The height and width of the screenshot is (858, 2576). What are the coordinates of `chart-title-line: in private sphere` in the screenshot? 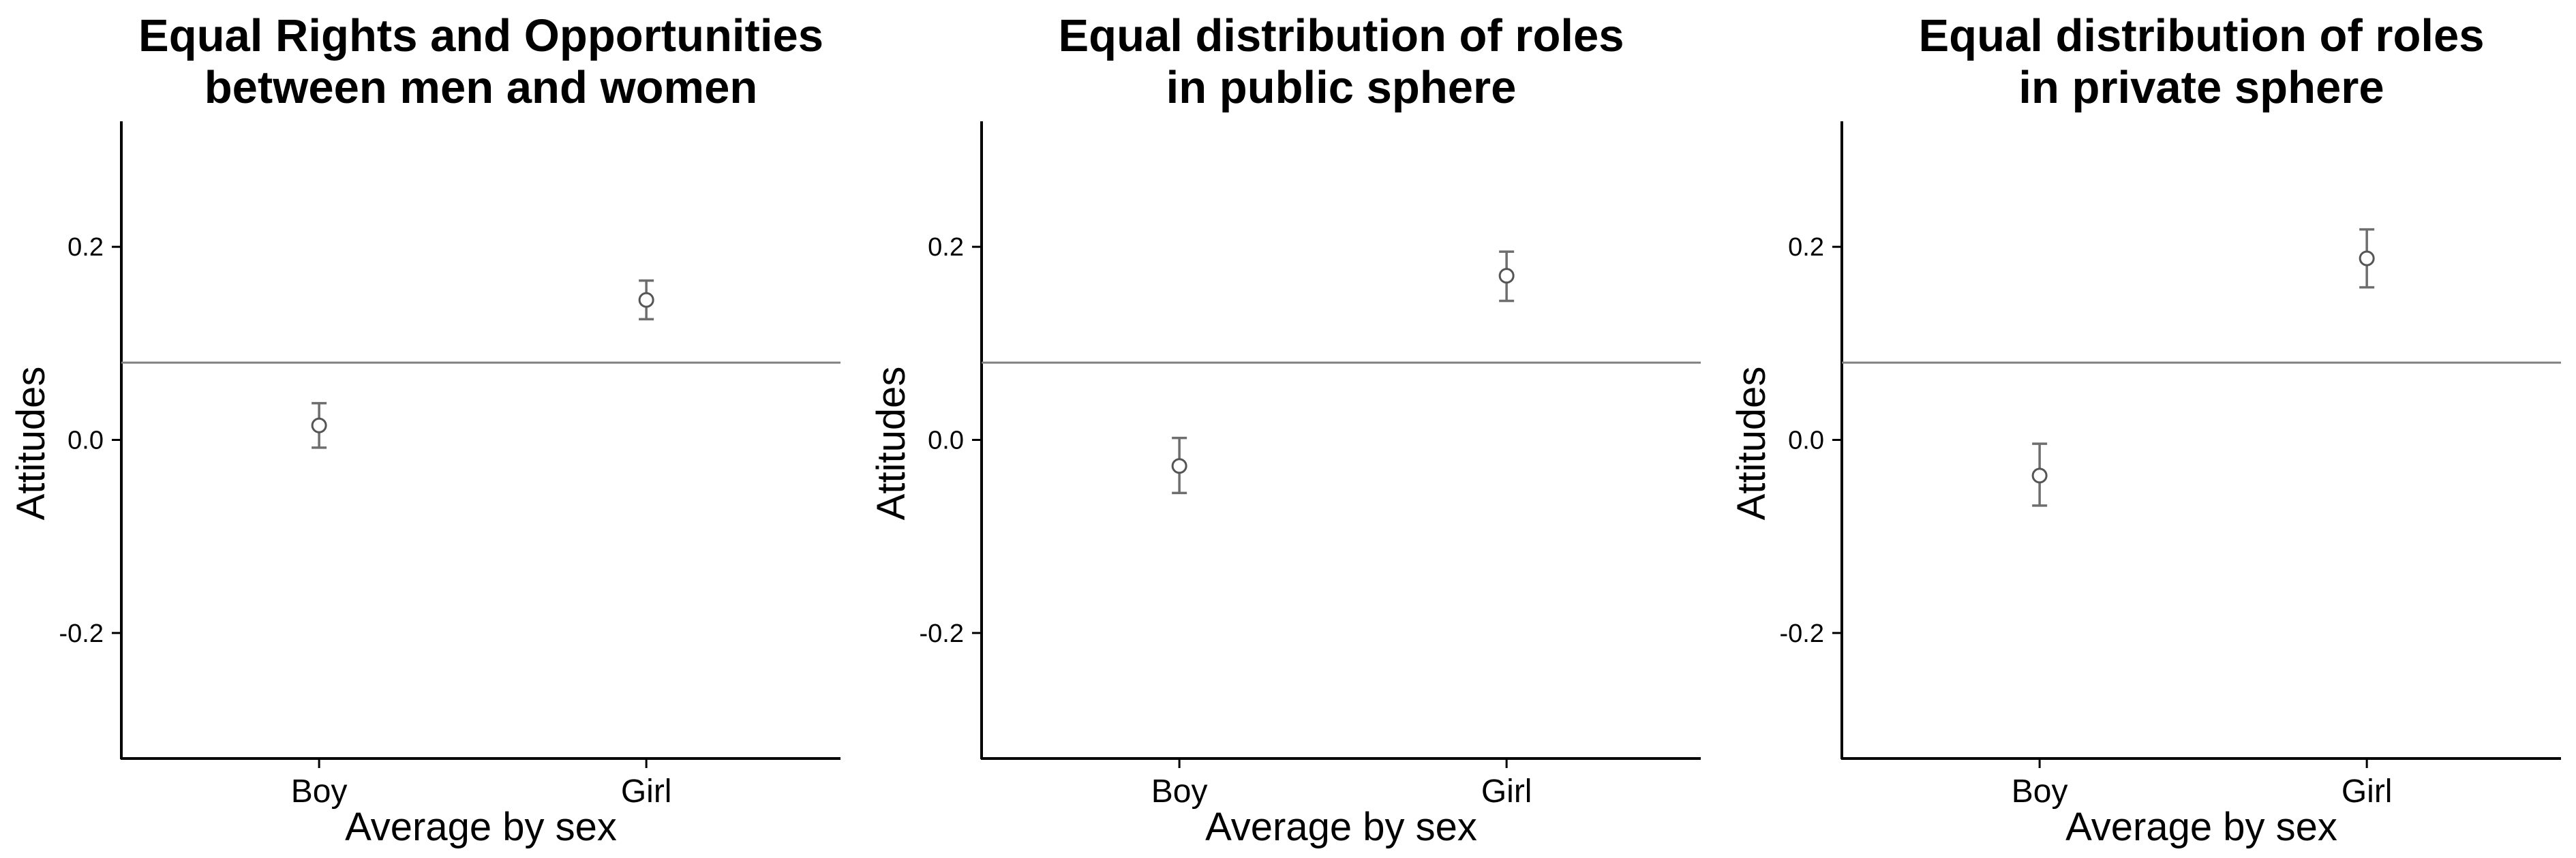 It's located at (2201, 87).